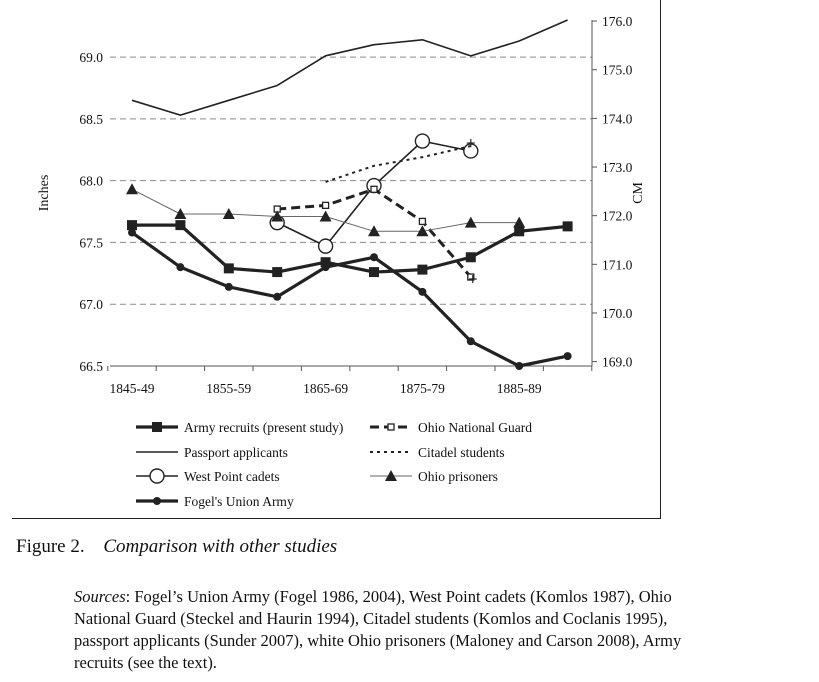 This screenshot has width=819, height=682. I want to click on x-tick-label: 1875-79, so click(422, 388).